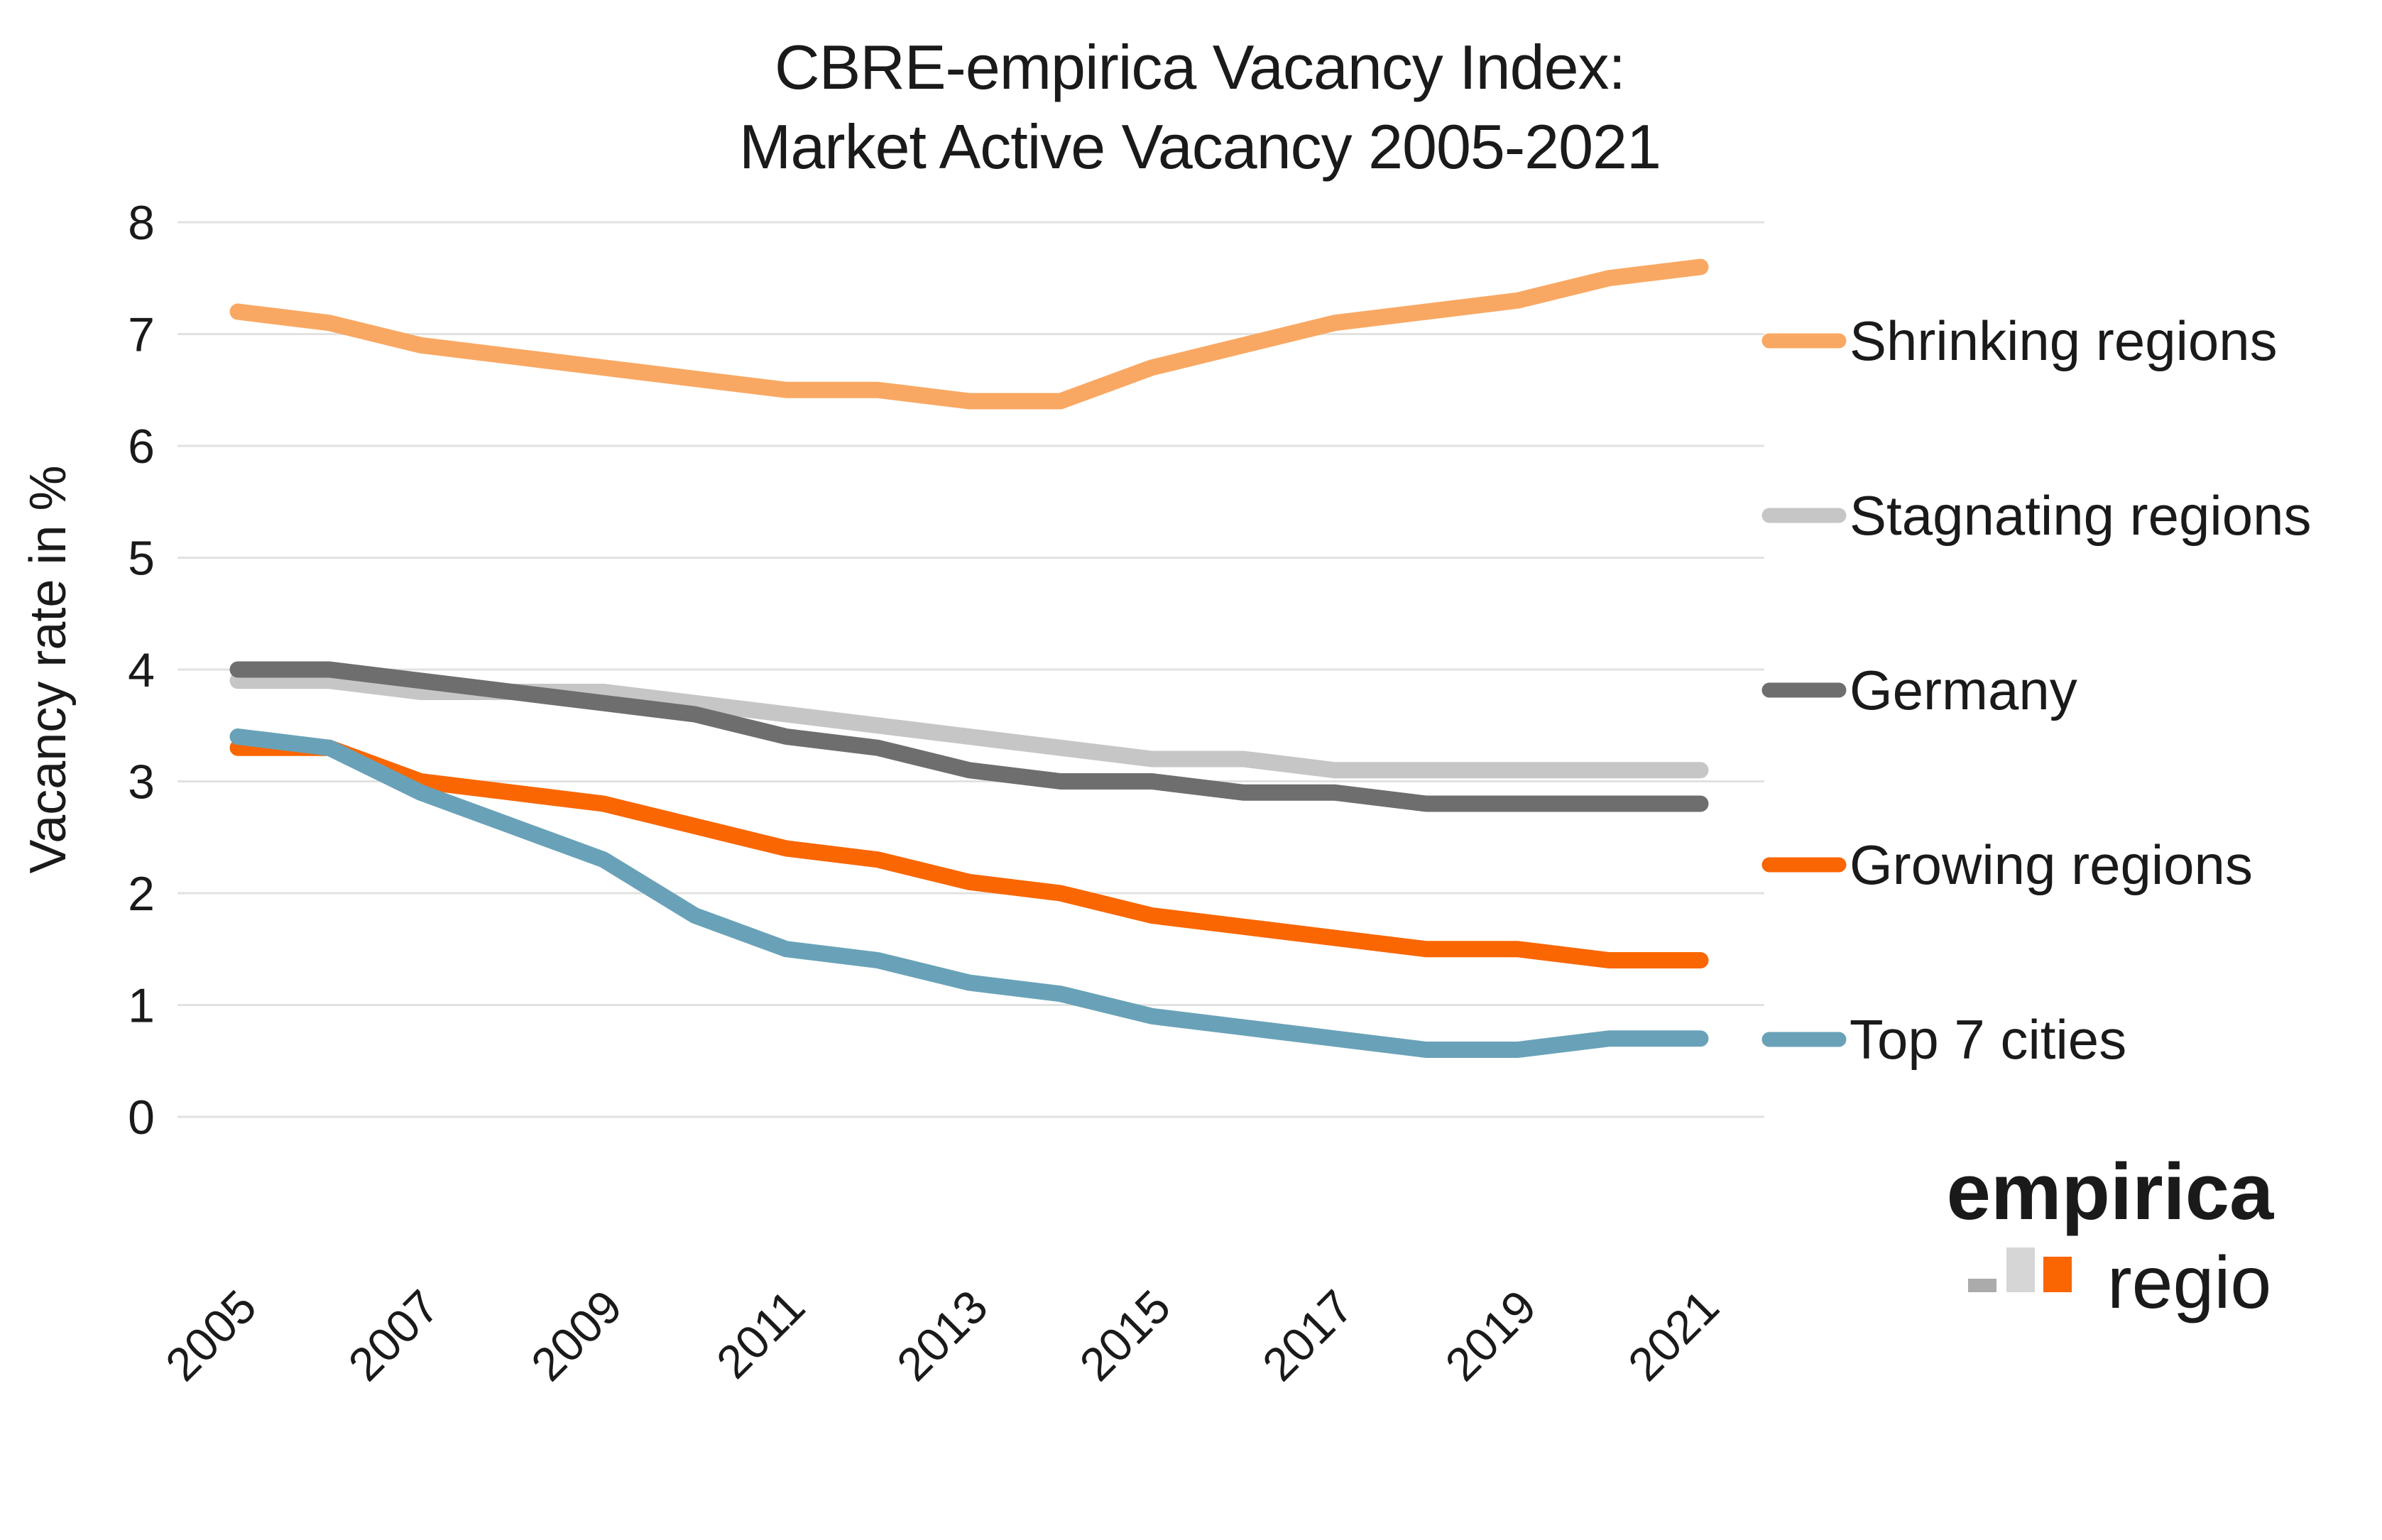 The image size is (2382, 1540). I want to click on series-line-growing-regions, so click(969, 853).